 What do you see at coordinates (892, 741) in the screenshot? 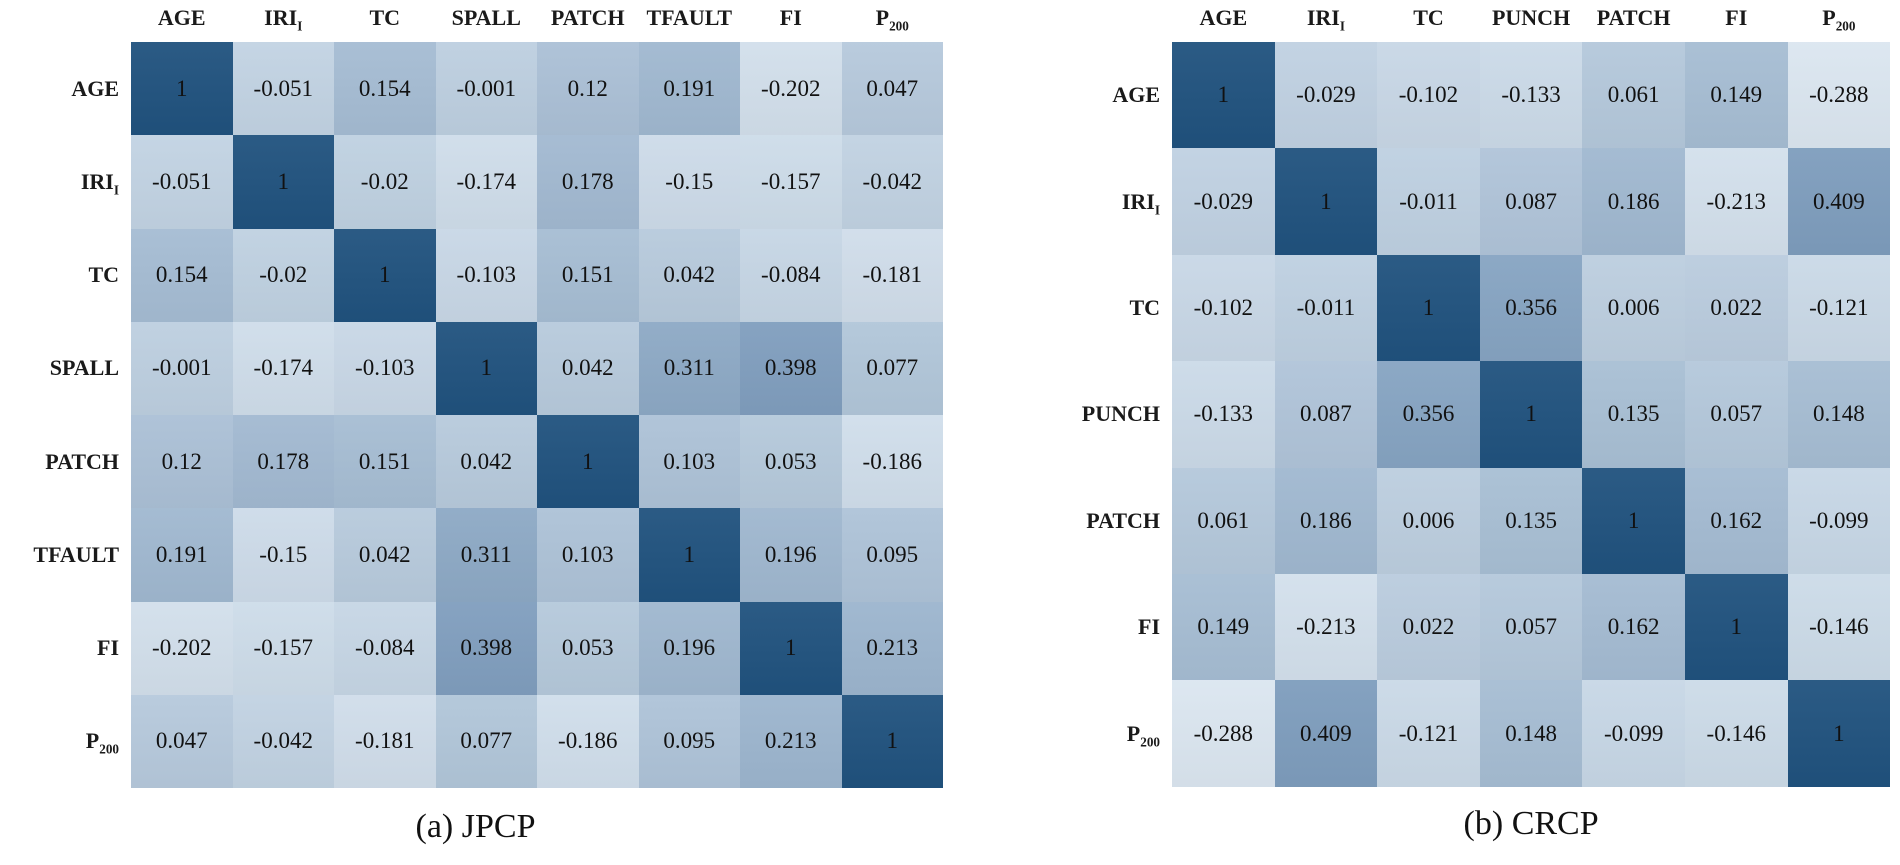
I see `matrix-cell-p-p: 1` at bounding box center [892, 741].